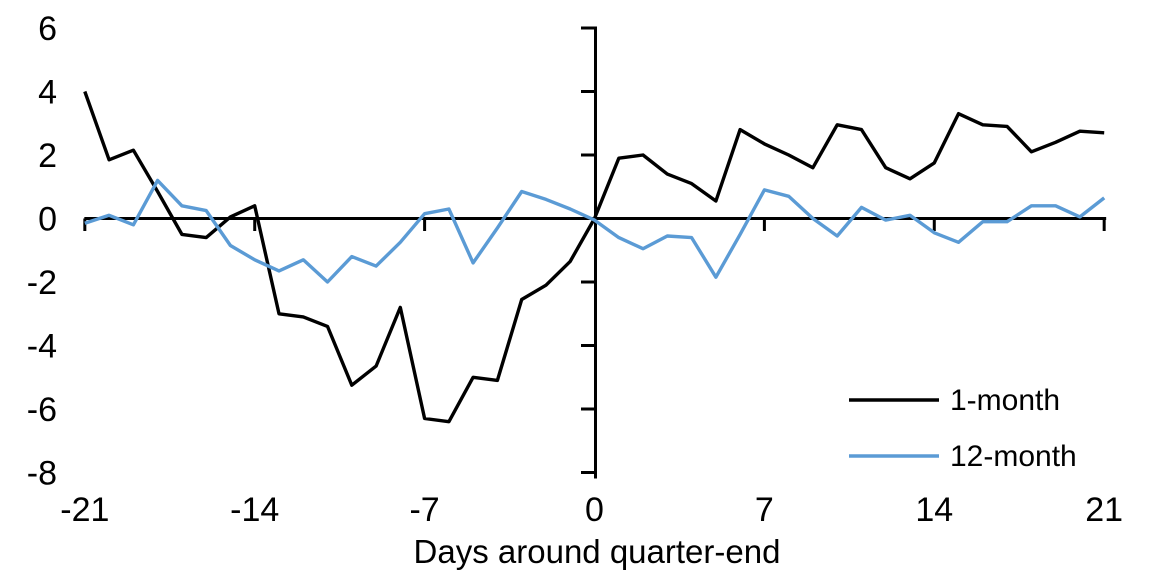  What do you see at coordinates (42, 283) in the screenshot?
I see `y-tick-label: -2` at bounding box center [42, 283].